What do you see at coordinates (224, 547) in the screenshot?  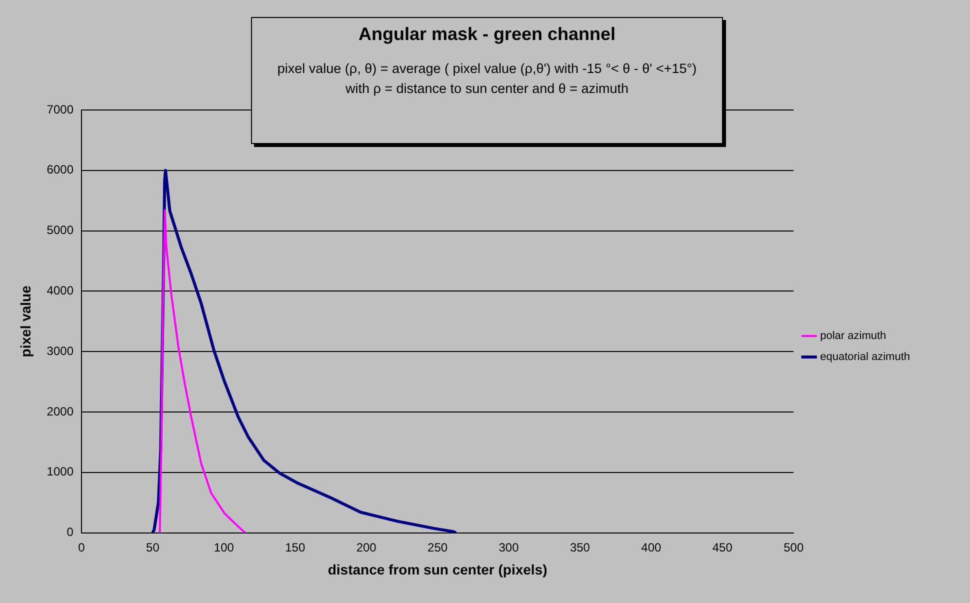 I see `x-tick-label: 100` at bounding box center [224, 547].